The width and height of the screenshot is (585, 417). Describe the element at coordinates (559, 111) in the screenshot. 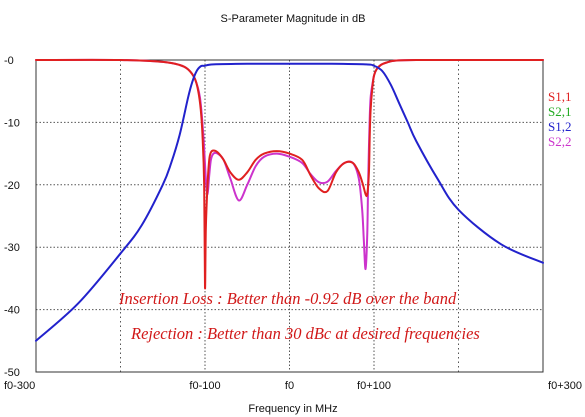

I see `legend-entry: S2,1` at that location.